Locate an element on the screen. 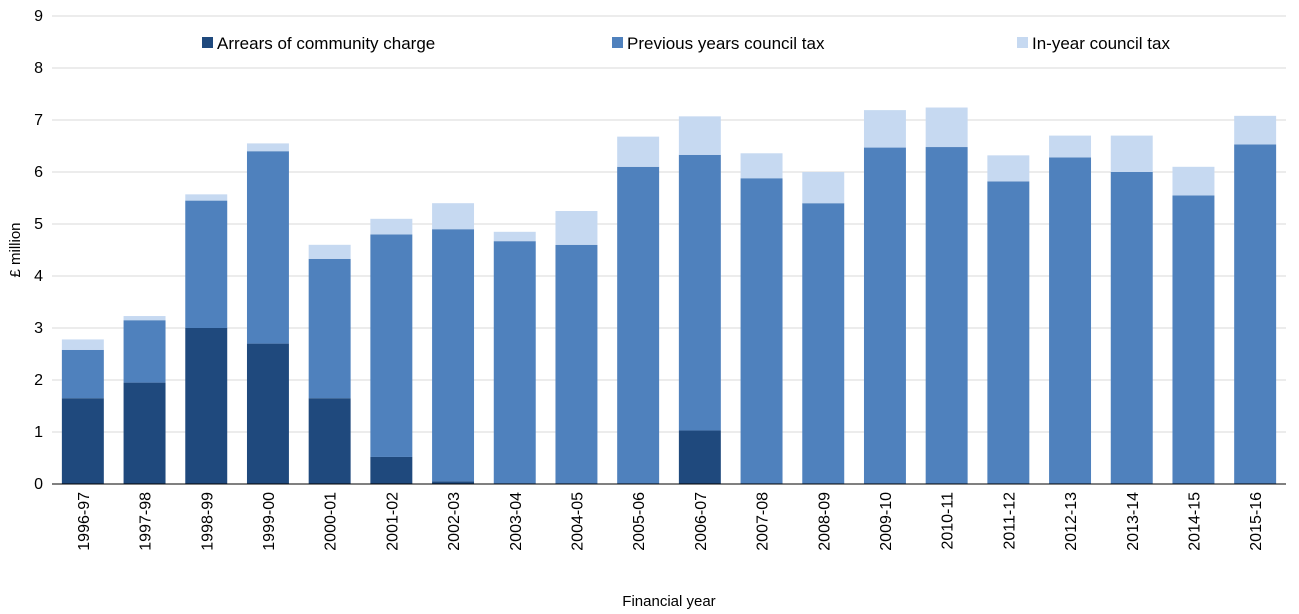 Image resolution: width=1299 pixels, height=614 pixels. x-tick-label: 1998-99 is located at coordinates (207, 521).